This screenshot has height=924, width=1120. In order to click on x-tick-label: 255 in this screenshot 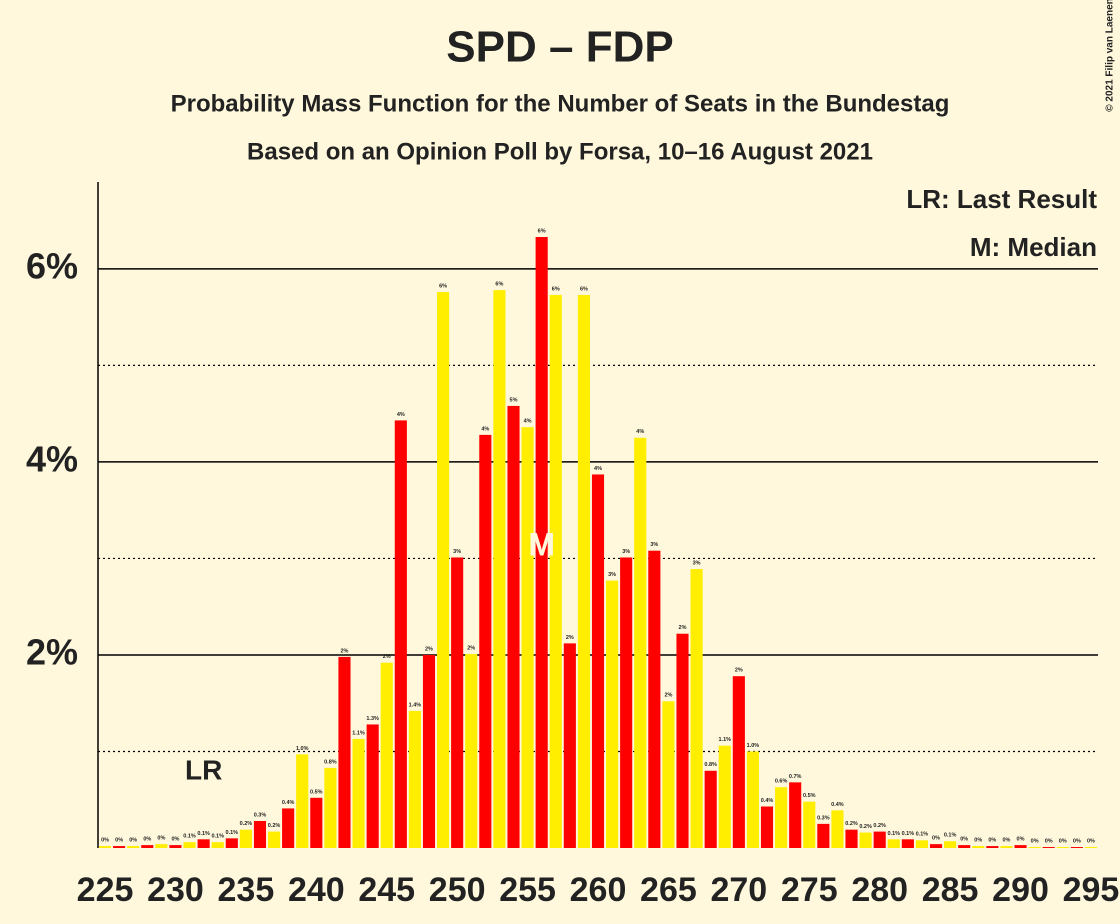, I will do `click(527, 890)`.